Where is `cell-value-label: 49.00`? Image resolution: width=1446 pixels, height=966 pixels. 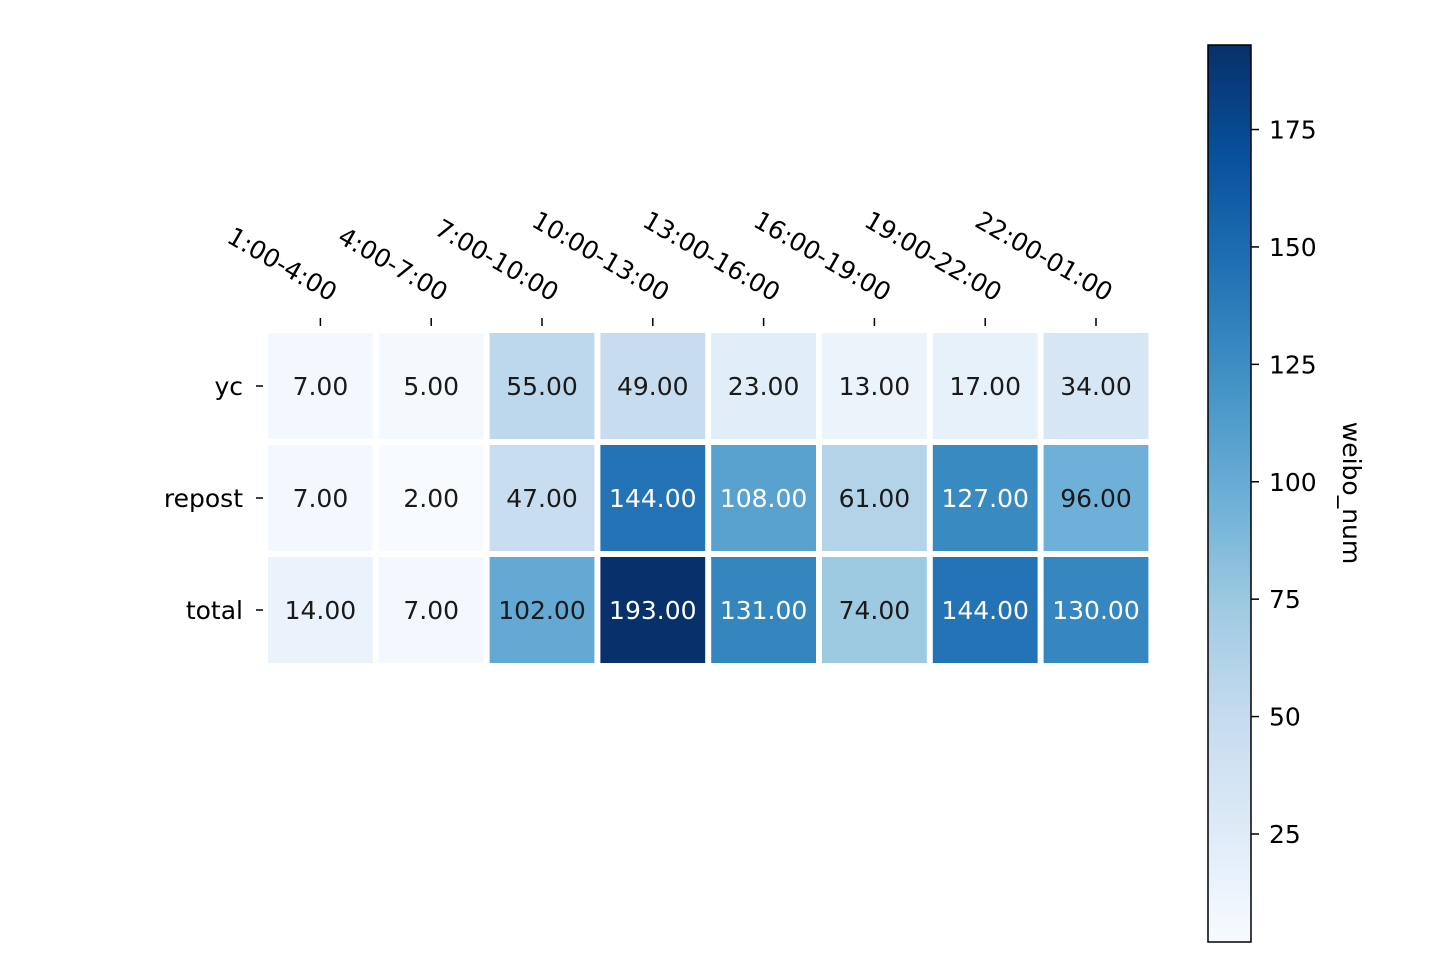 cell-value-label: 49.00 is located at coordinates (653, 386).